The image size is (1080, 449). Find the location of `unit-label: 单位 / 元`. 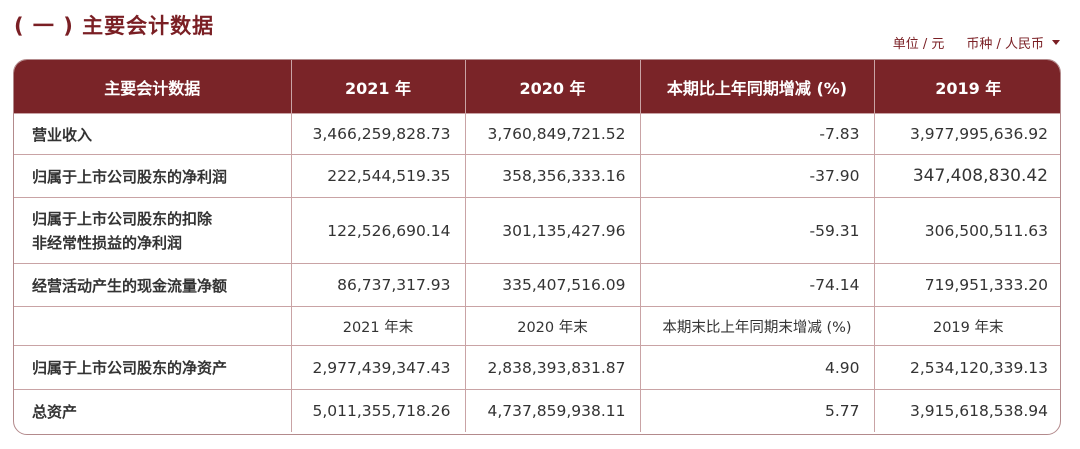

unit-label: 单位 / 元 is located at coordinates (918, 44).